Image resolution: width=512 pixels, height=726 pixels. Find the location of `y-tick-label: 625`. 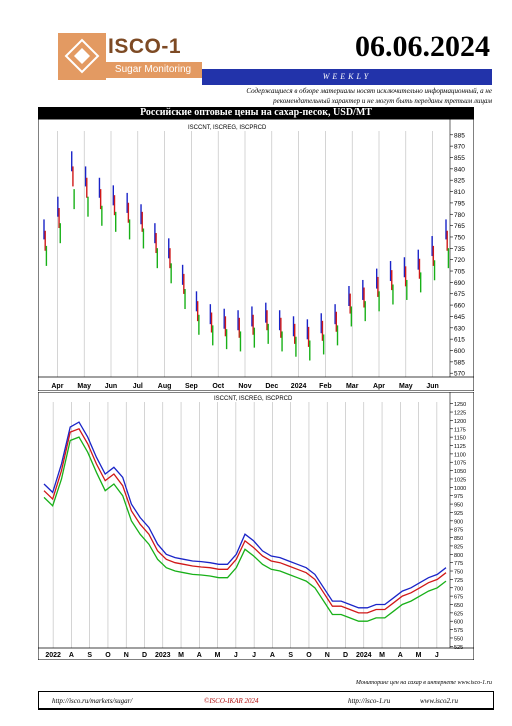

y-tick-label: 625 is located at coordinates (458, 614).